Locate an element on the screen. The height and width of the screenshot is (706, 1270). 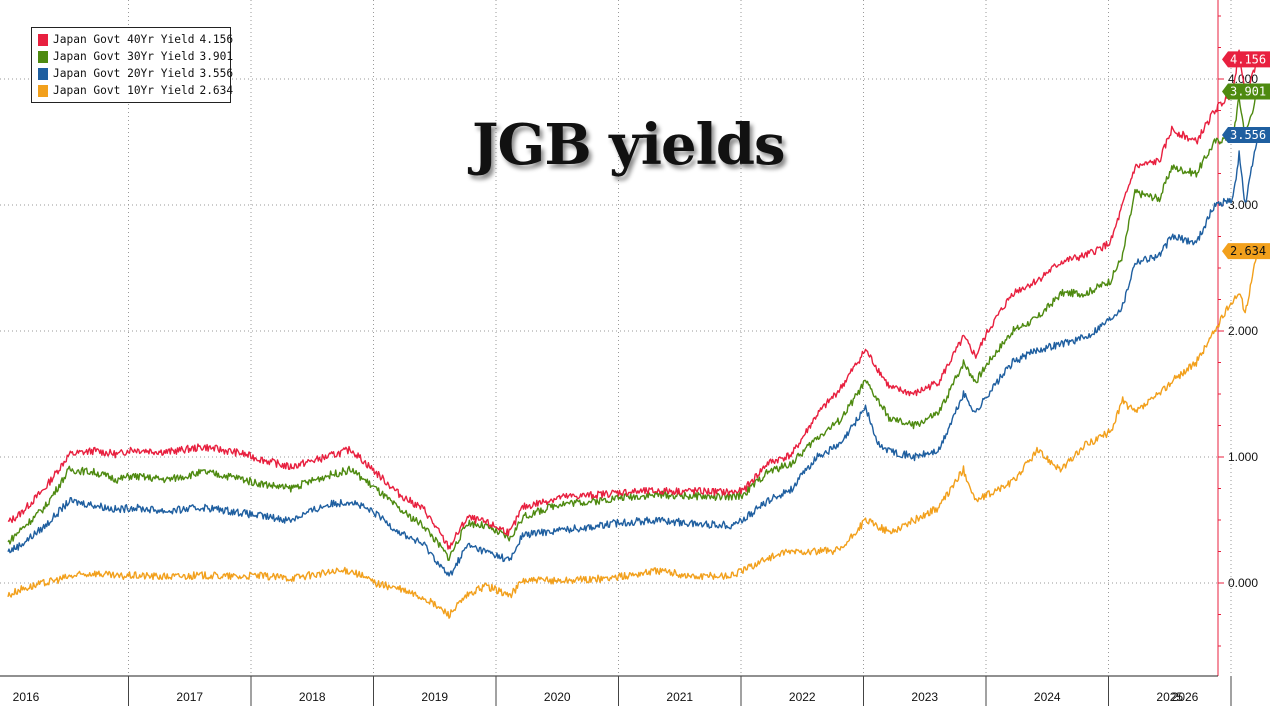
last-value-badge: 3.556 is located at coordinates (1246, 134).